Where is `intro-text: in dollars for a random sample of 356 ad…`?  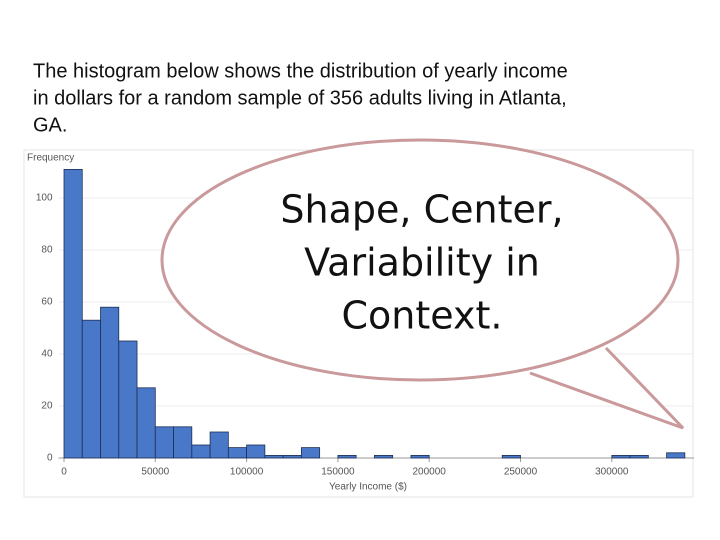 intro-text: in dollars for a random sample of 356 ad… is located at coordinates (300, 98).